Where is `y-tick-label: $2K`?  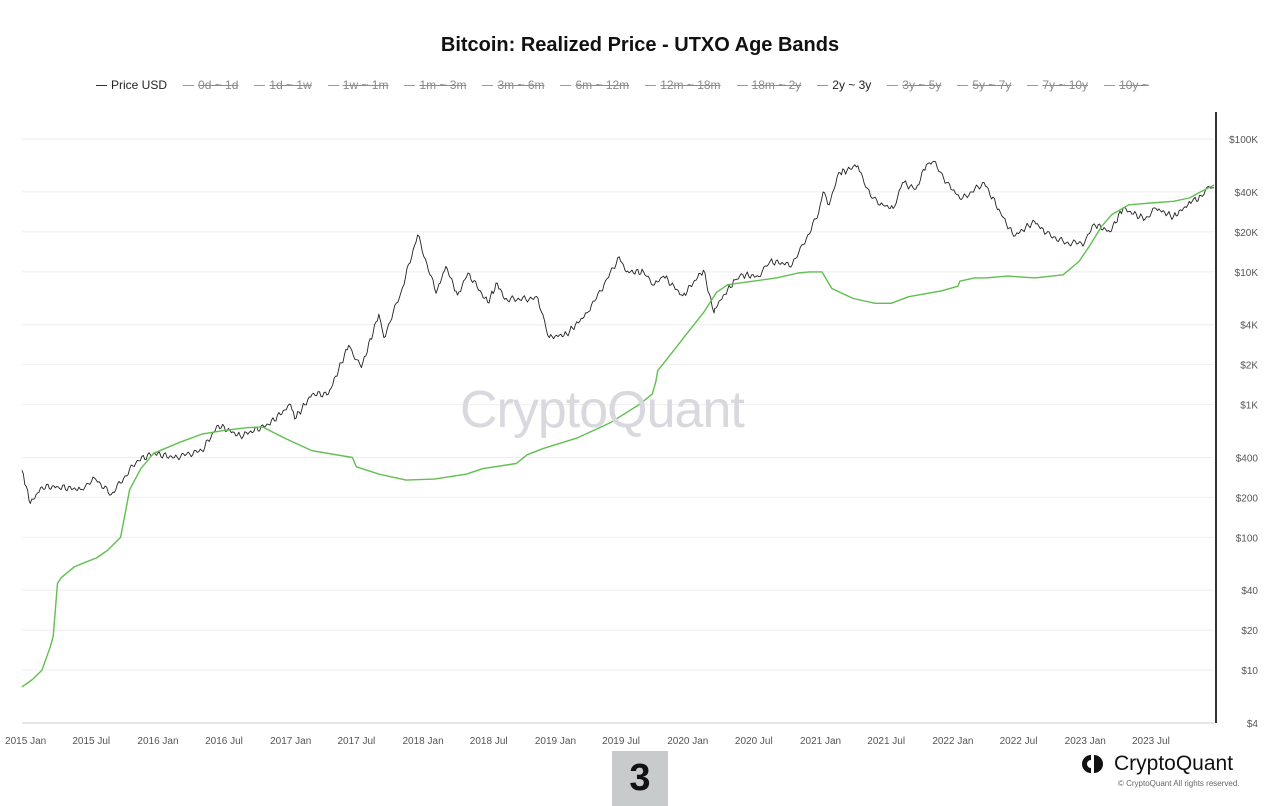
y-tick-label: $2K is located at coordinates (1249, 366).